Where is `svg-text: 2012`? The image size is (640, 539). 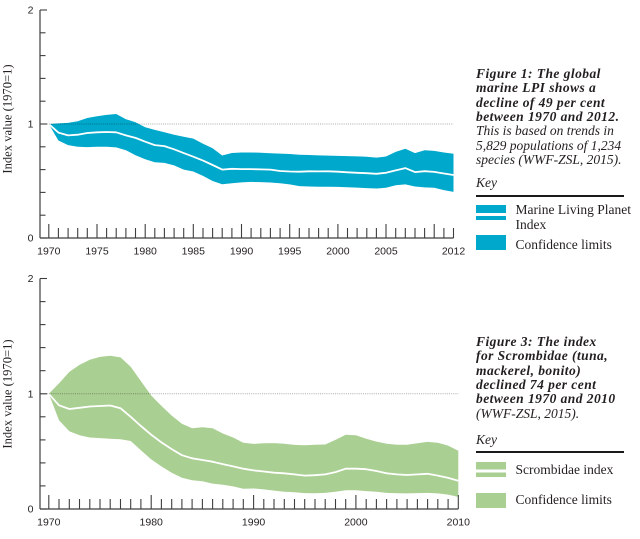
svg-text: 2012 is located at coordinates (454, 252).